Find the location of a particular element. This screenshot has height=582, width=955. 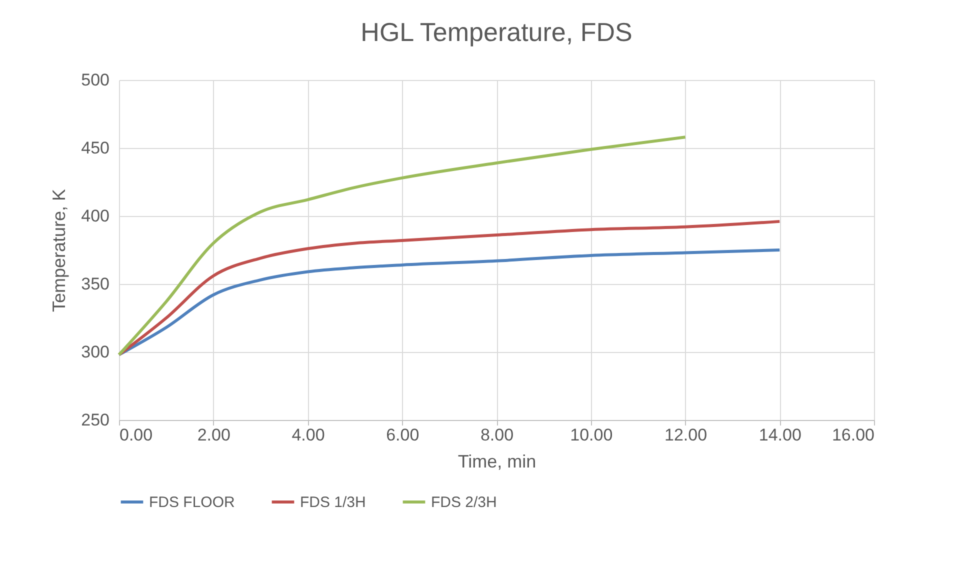

y-tick-label: 450 is located at coordinates (95, 148).